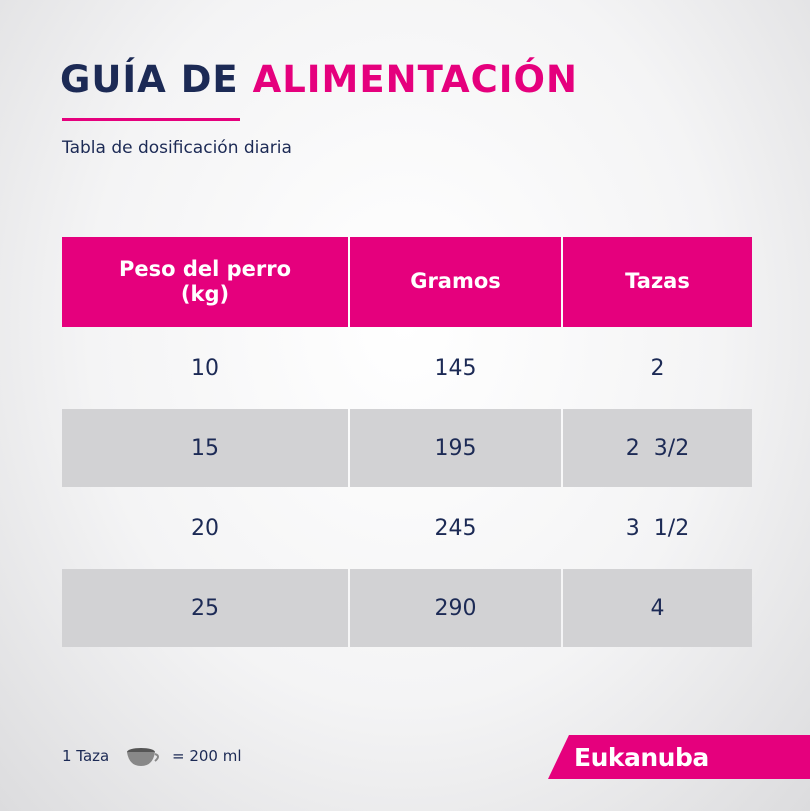 The height and width of the screenshot is (811, 810). I want to click on column-header: Gramos, so click(455, 282).